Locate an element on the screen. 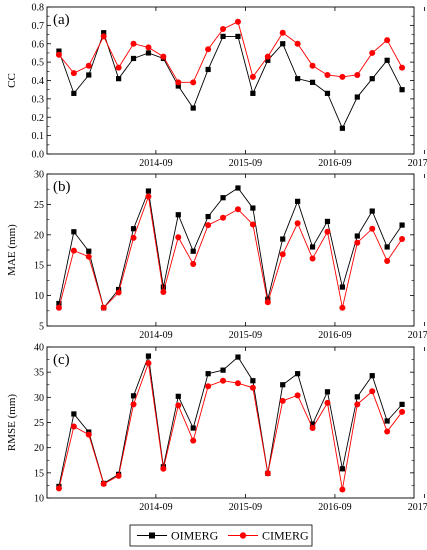 Image resolution: width=427 pixels, height=550 pixels. y-tick-label: 15 is located at coordinates (39, 266).